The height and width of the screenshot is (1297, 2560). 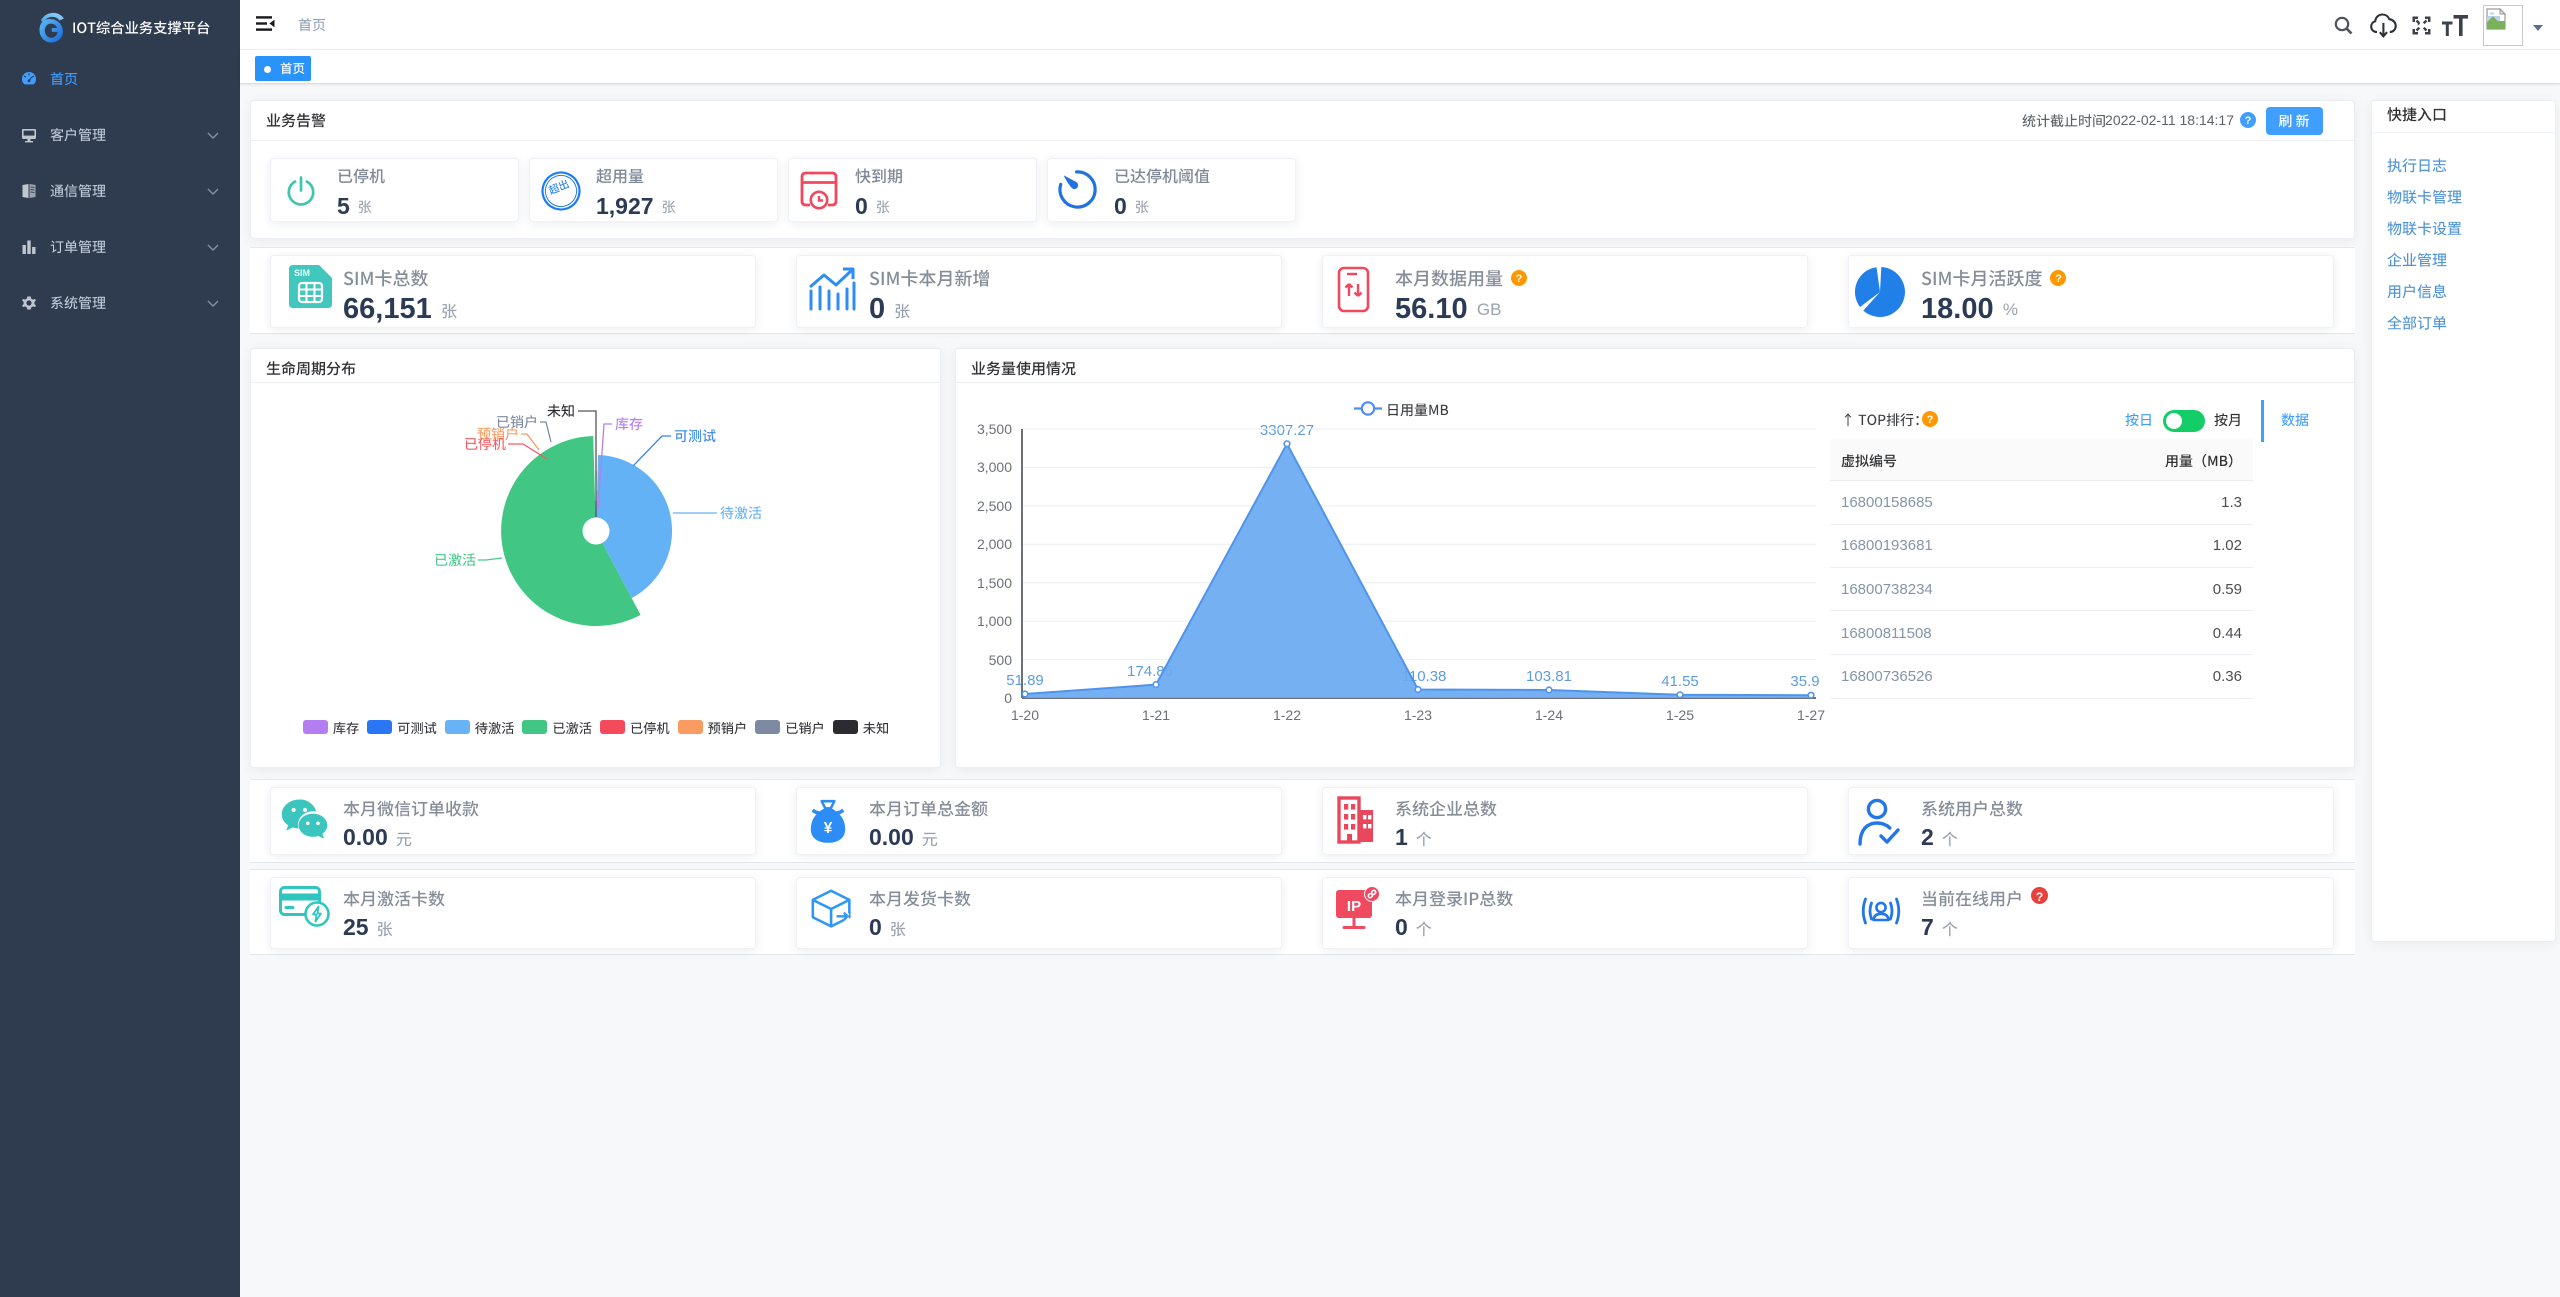 I want to click on svg-text: IP, so click(x=1354, y=906).